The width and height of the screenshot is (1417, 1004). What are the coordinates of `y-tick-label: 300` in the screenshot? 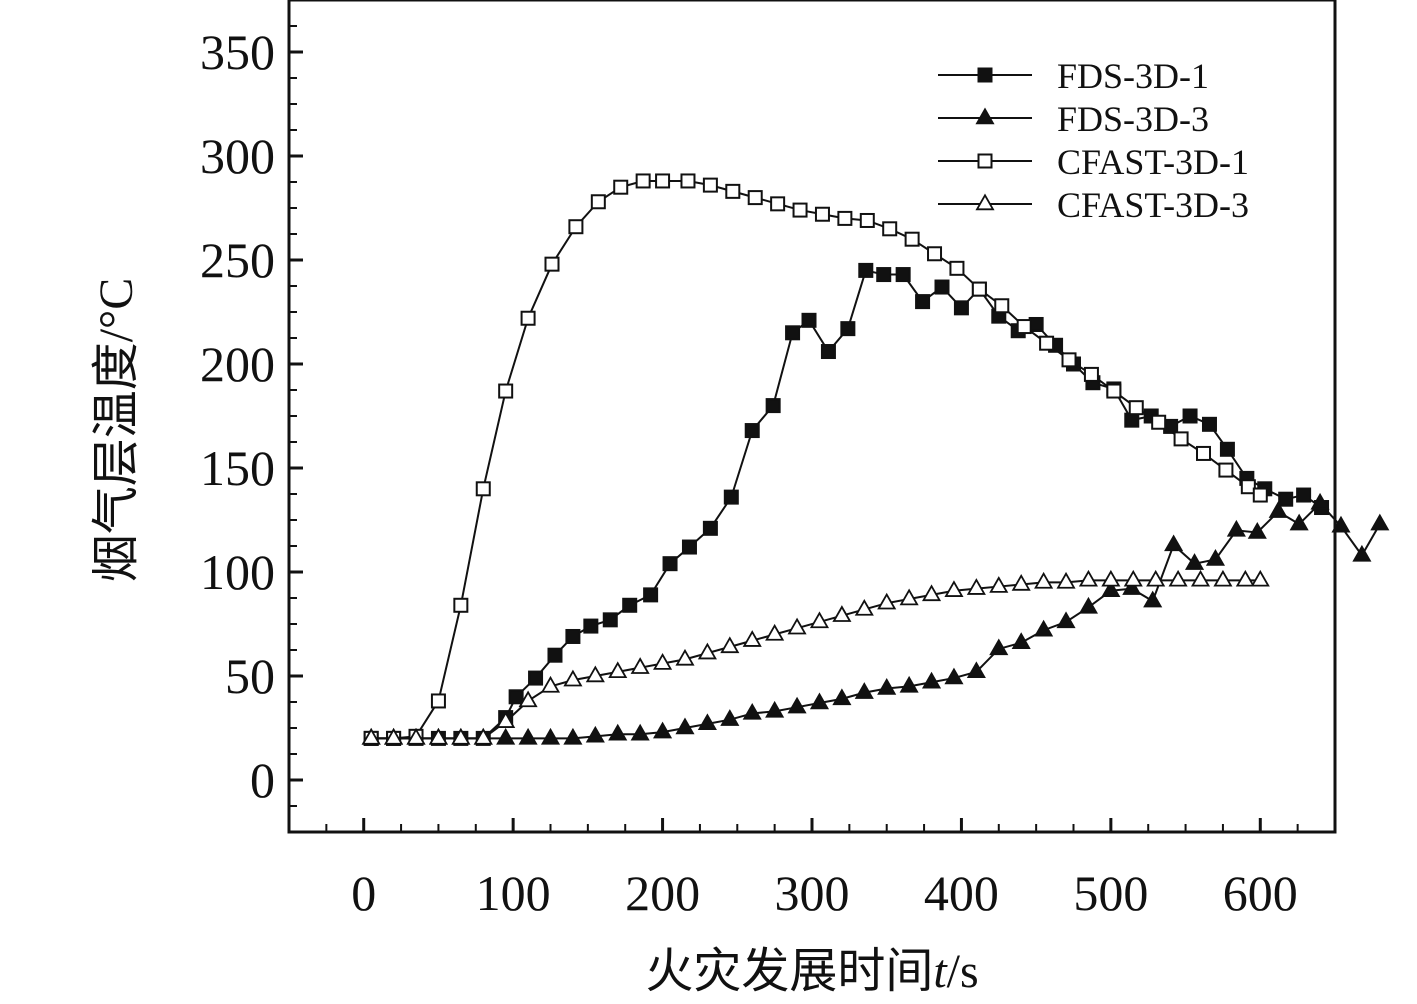 It's located at (237, 156).